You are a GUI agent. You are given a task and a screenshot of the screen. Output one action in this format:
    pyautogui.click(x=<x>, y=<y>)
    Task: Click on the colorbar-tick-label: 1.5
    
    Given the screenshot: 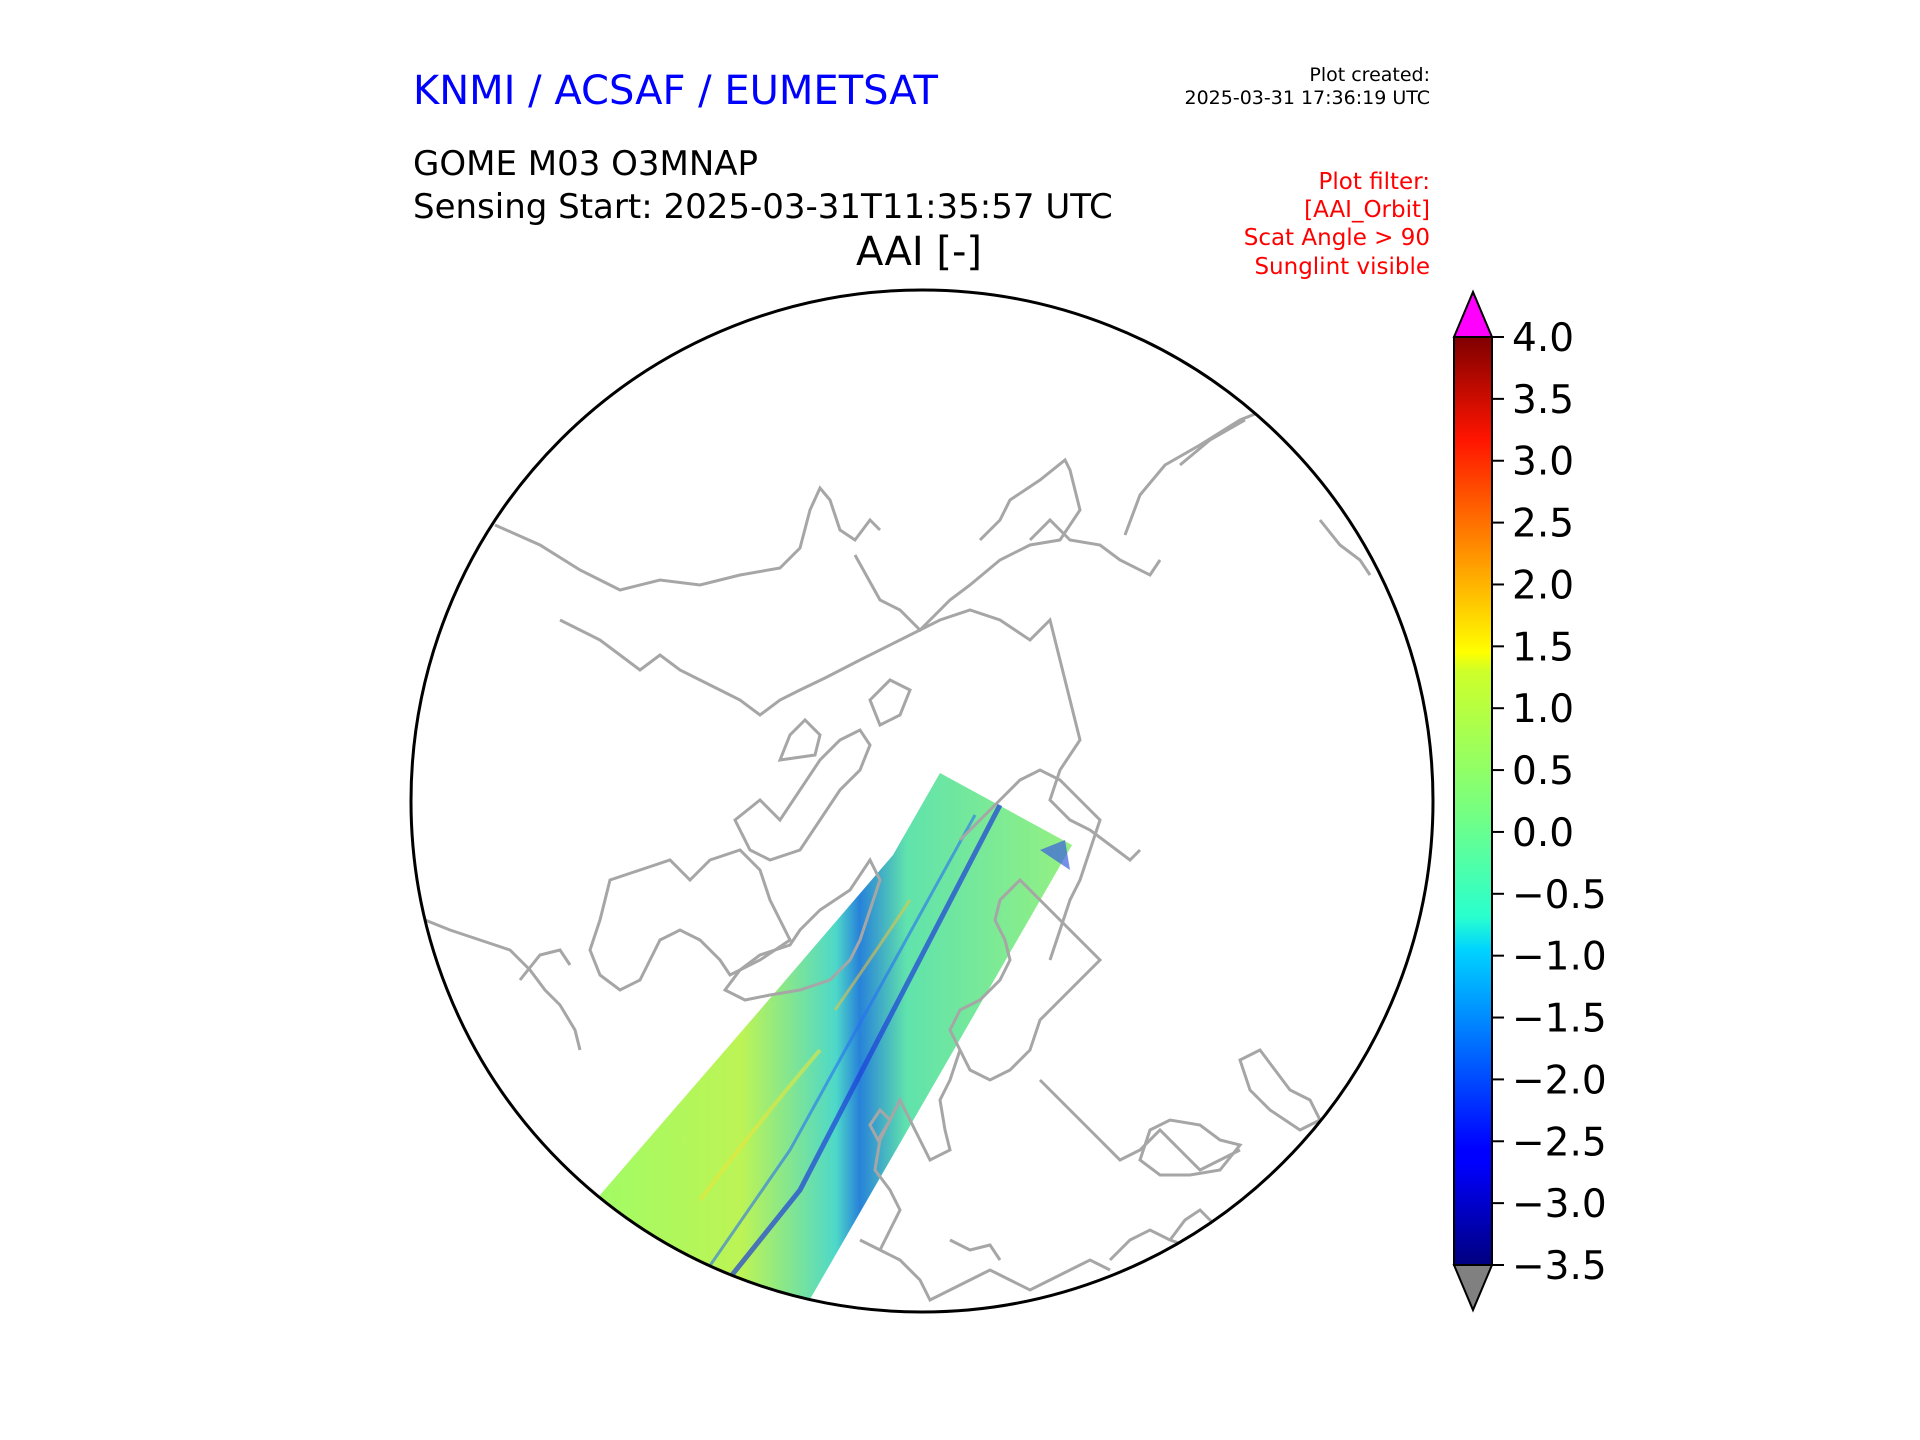 What is the action you would take?
    pyautogui.click(x=1543, y=647)
    